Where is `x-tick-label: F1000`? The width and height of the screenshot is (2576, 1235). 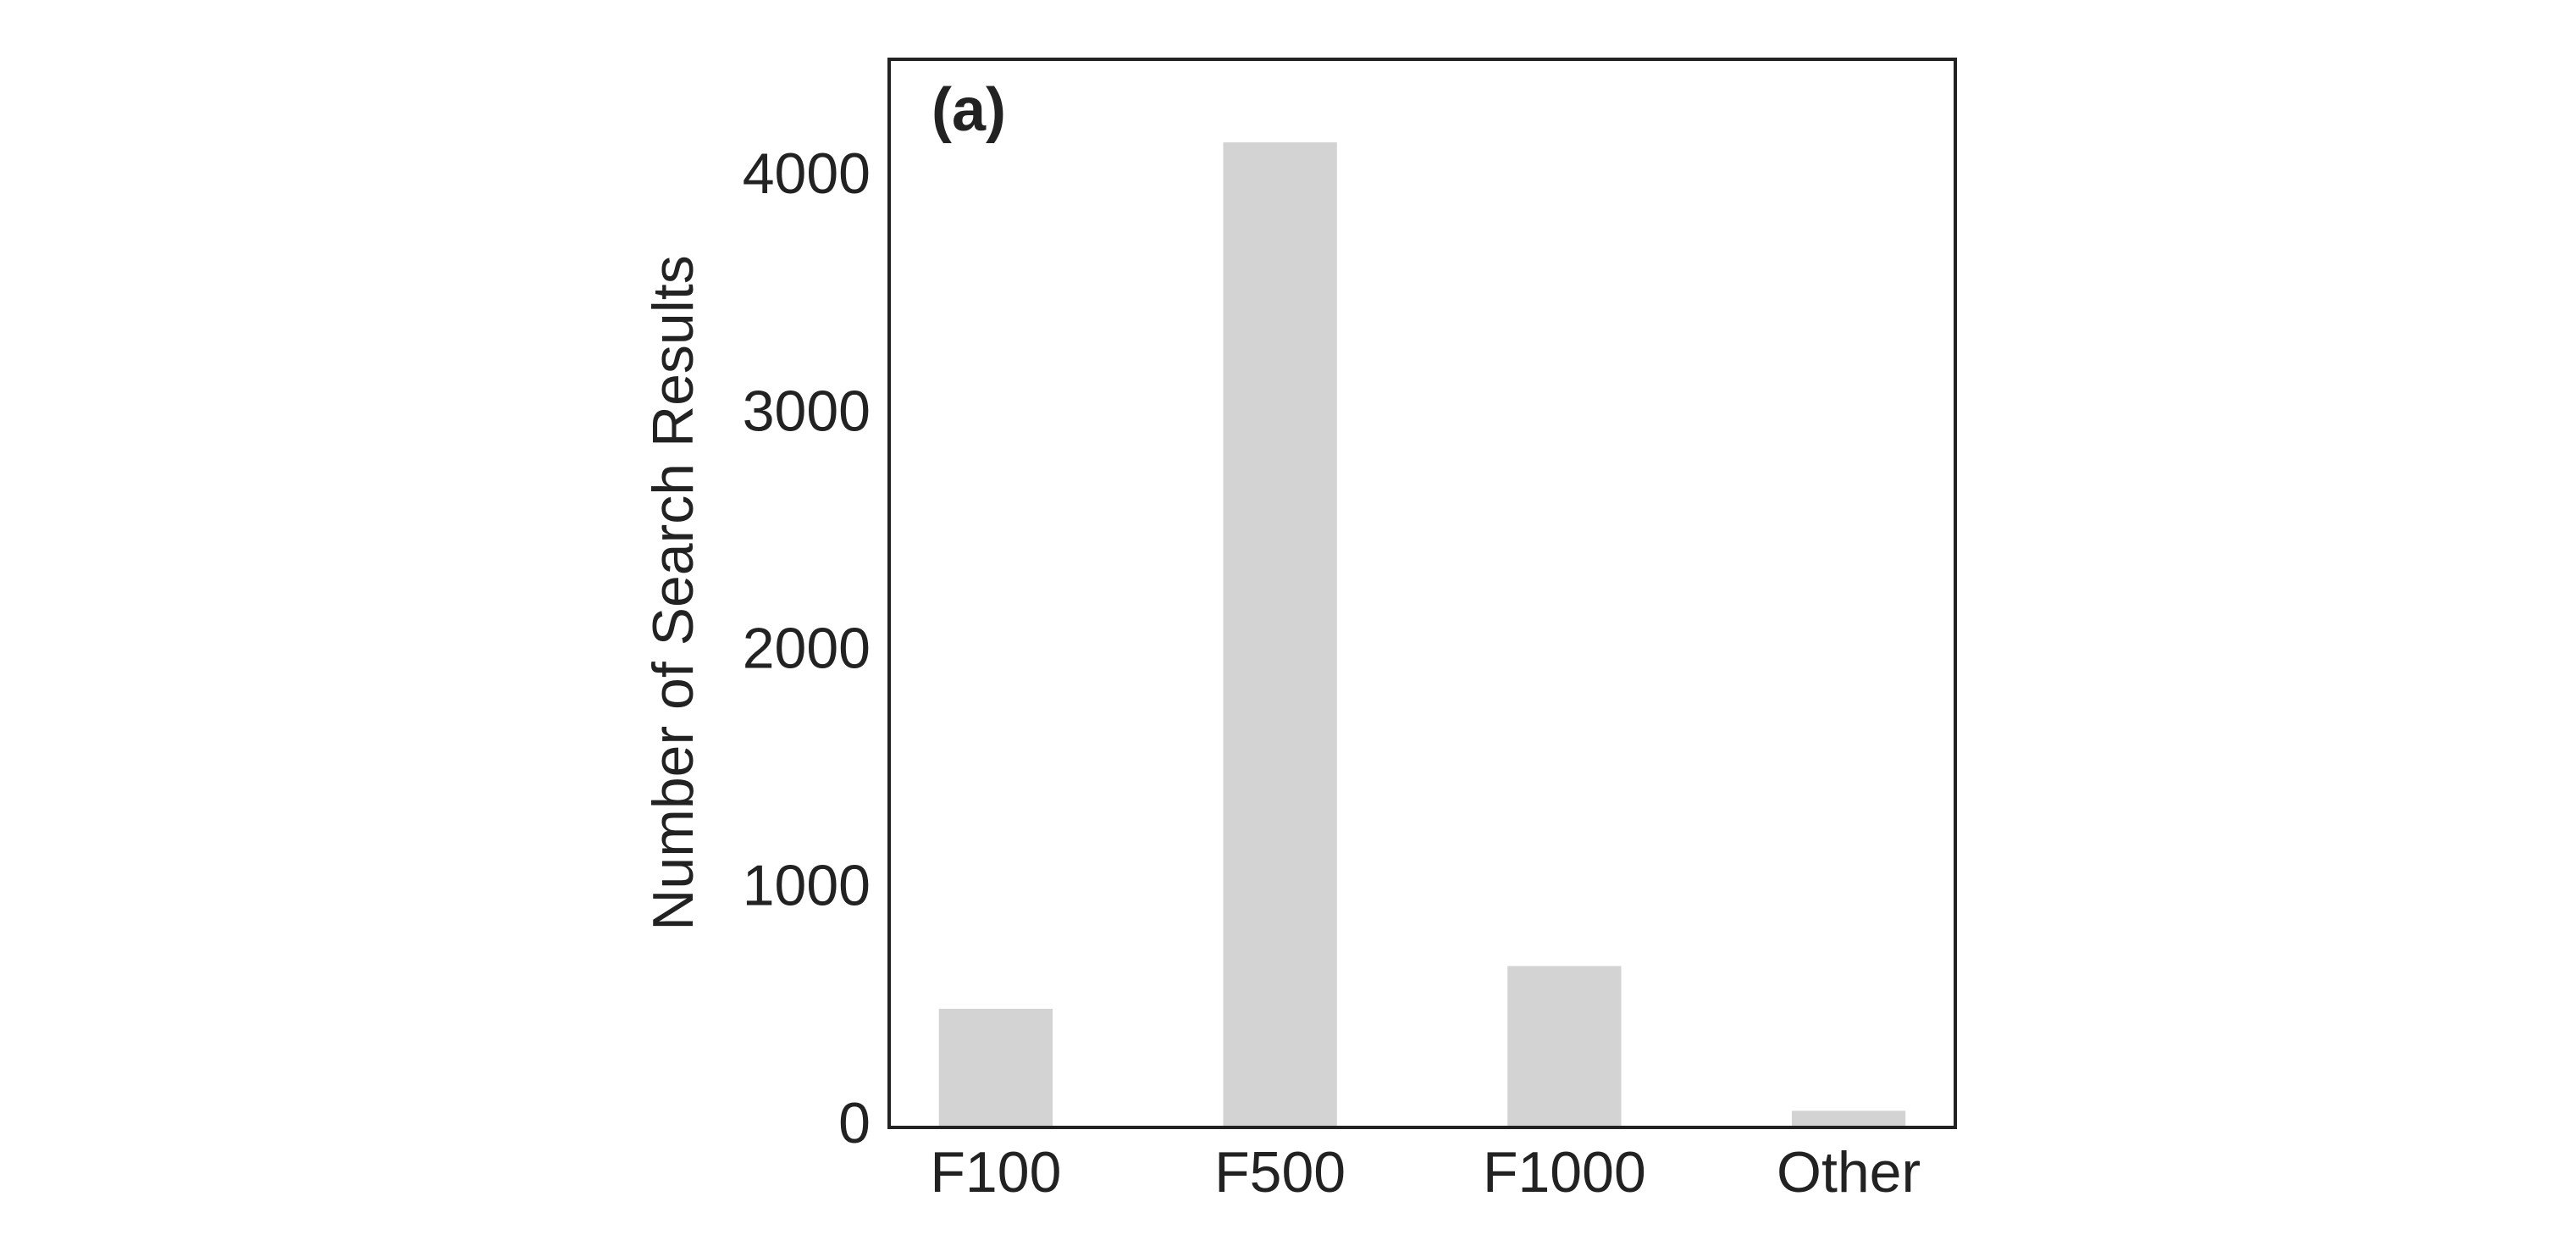
x-tick-label: F1000 is located at coordinates (1564, 1173).